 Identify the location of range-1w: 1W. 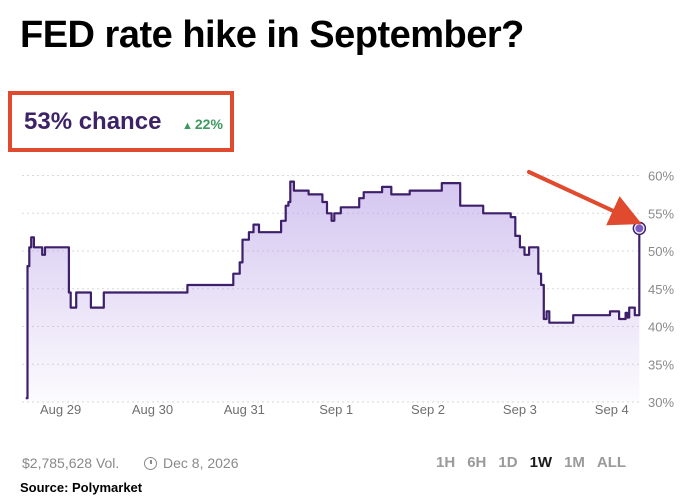
(541, 462).